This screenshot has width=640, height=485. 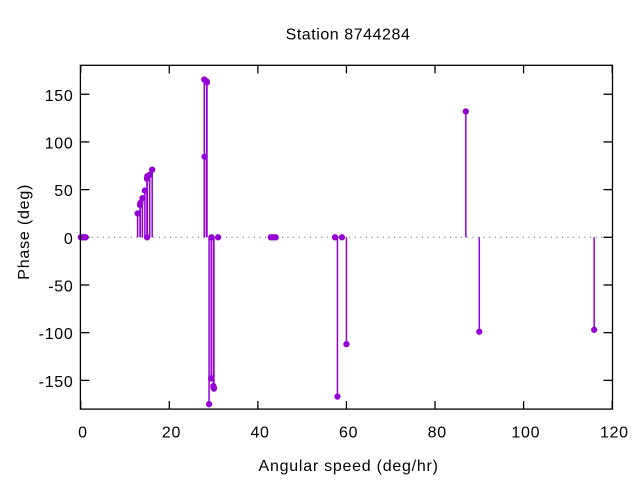 What do you see at coordinates (614, 432) in the screenshot?
I see `svg-text: 120` at bounding box center [614, 432].